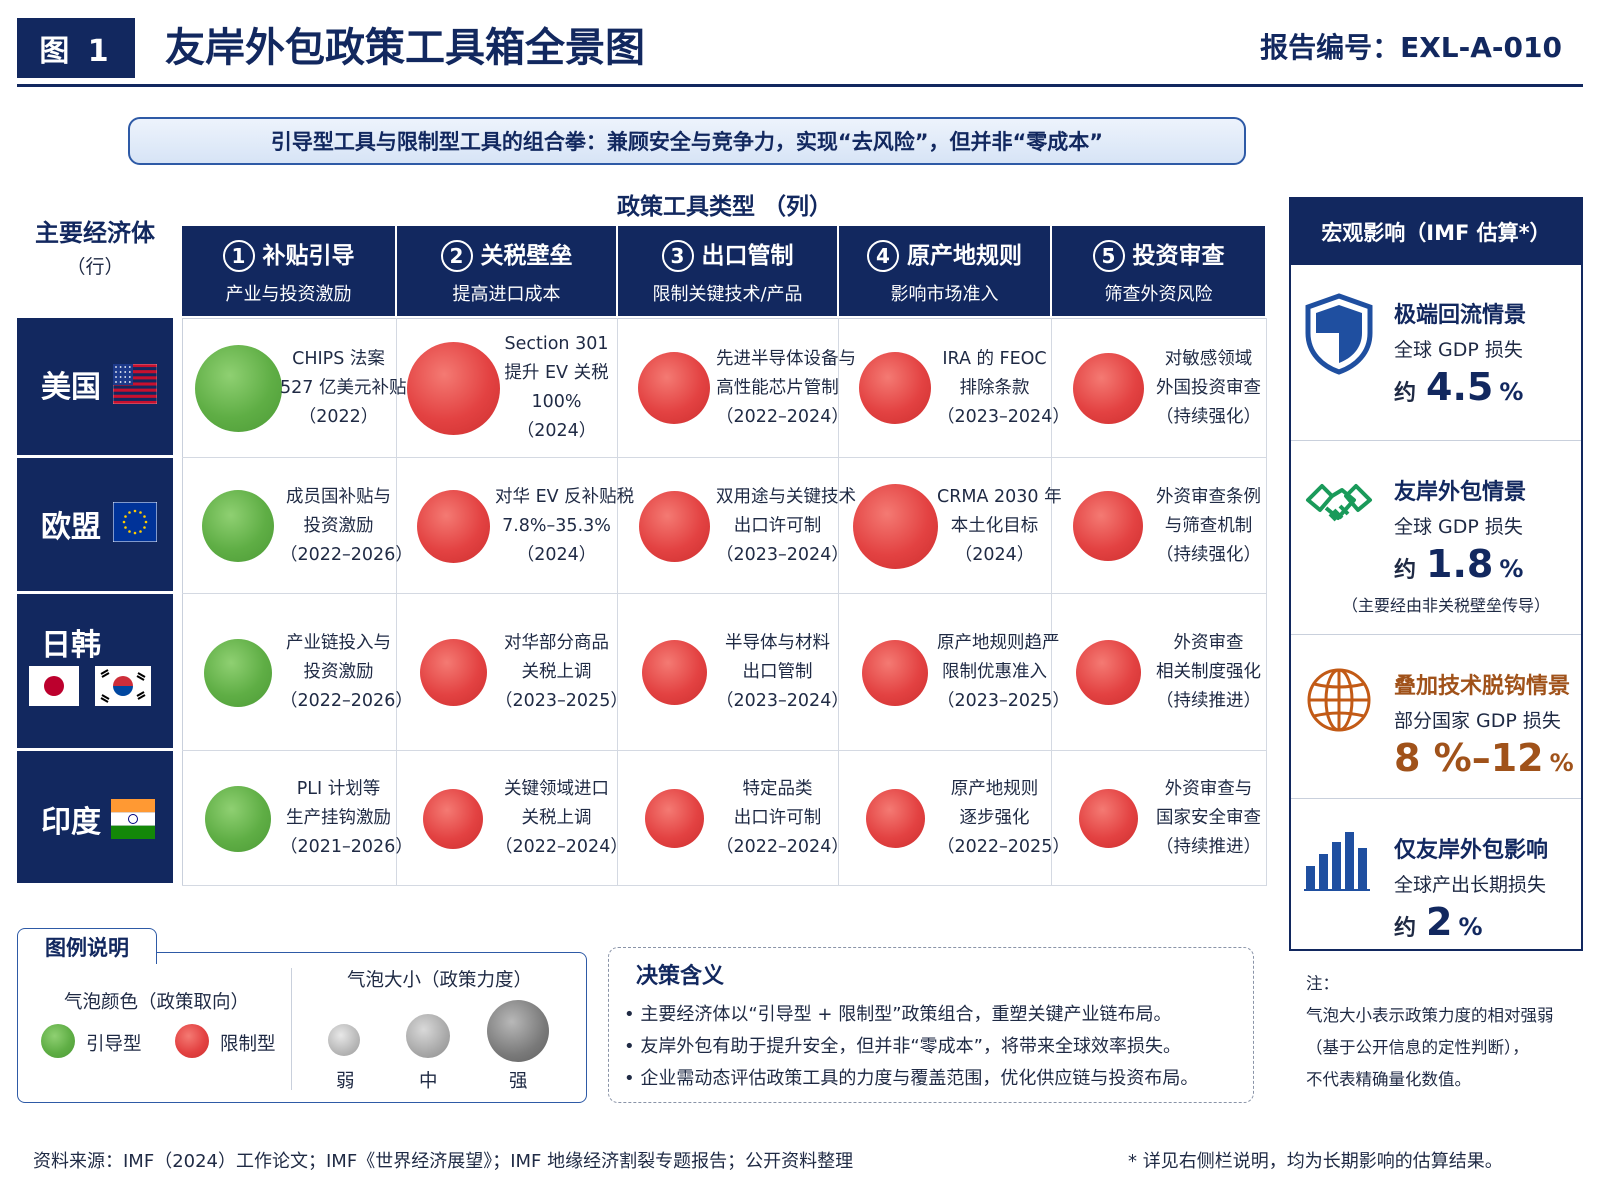 The width and height of the screenshot is (1600, 1200). I want to click on decision-item: • 企业需动态评估政策工具的力度与覆盖范围，优化供应链与投资布局。, so click(911, 1078).